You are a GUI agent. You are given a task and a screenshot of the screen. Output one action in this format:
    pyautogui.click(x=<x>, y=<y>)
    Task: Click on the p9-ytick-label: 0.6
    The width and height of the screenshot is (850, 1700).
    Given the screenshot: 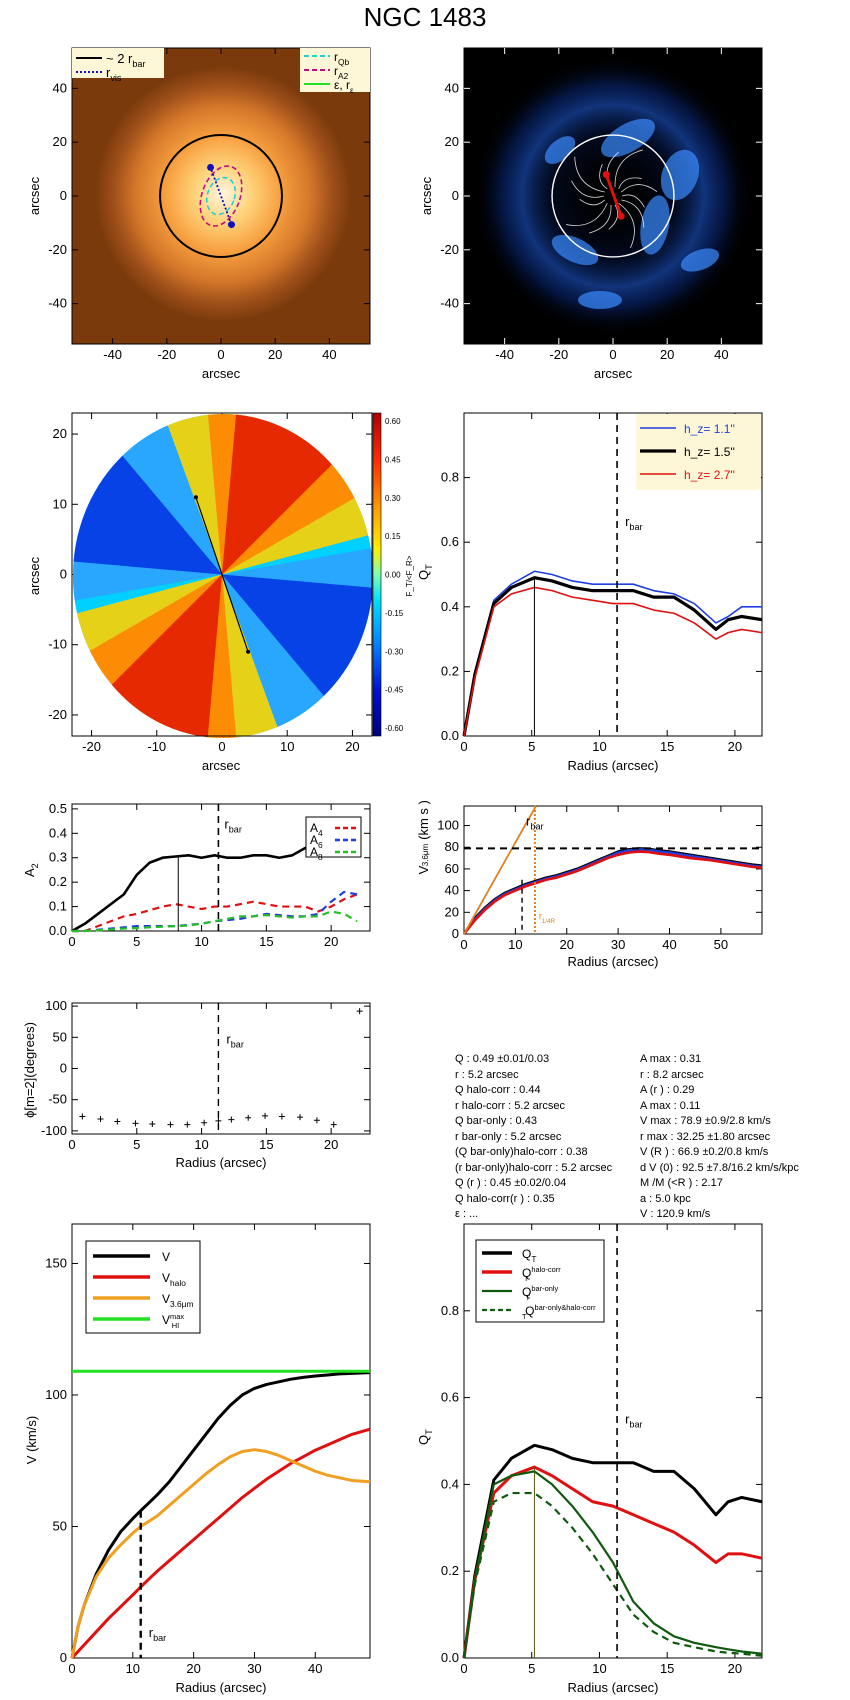 What is the action you would take?
    pyautogui.click(x=450, y=1397)
    